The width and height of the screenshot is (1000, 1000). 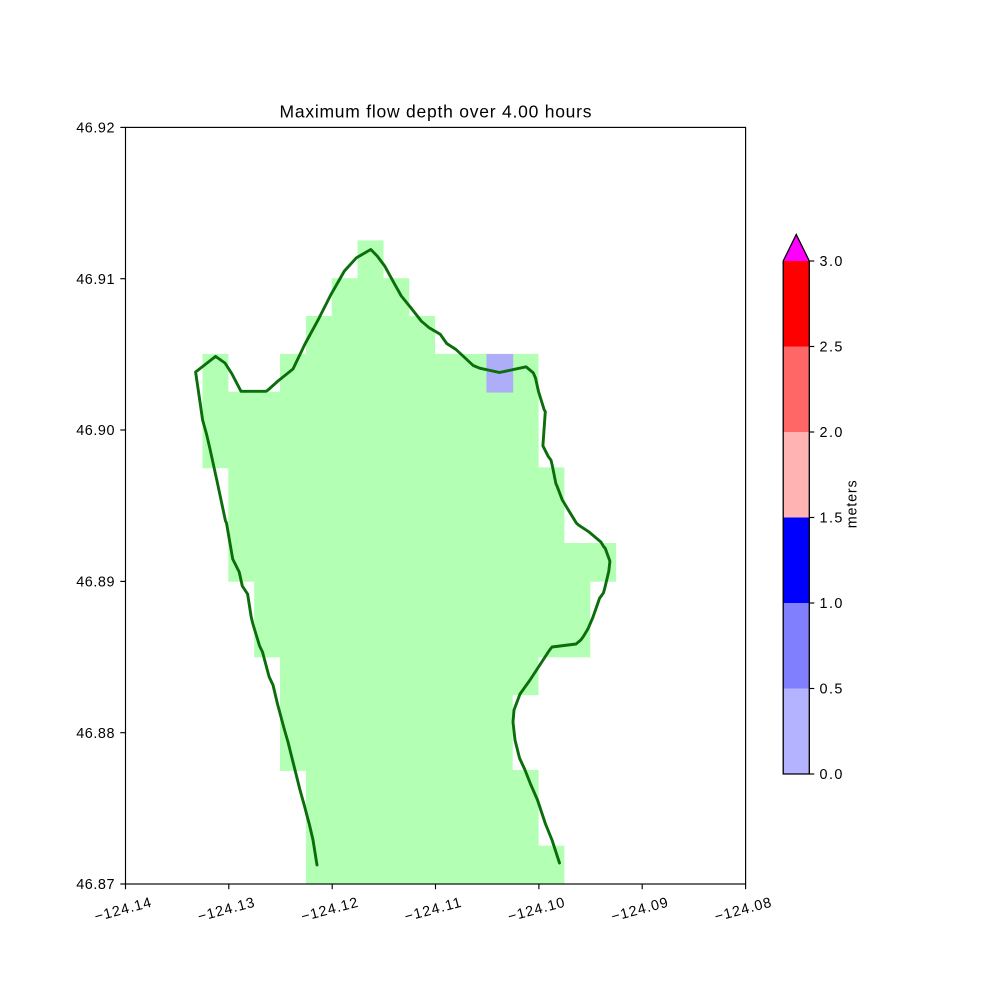 What do you see at coordinates (831, 348) in the screenshot?
I see `svg-text: 2.5` at bounding box center [831, 348].